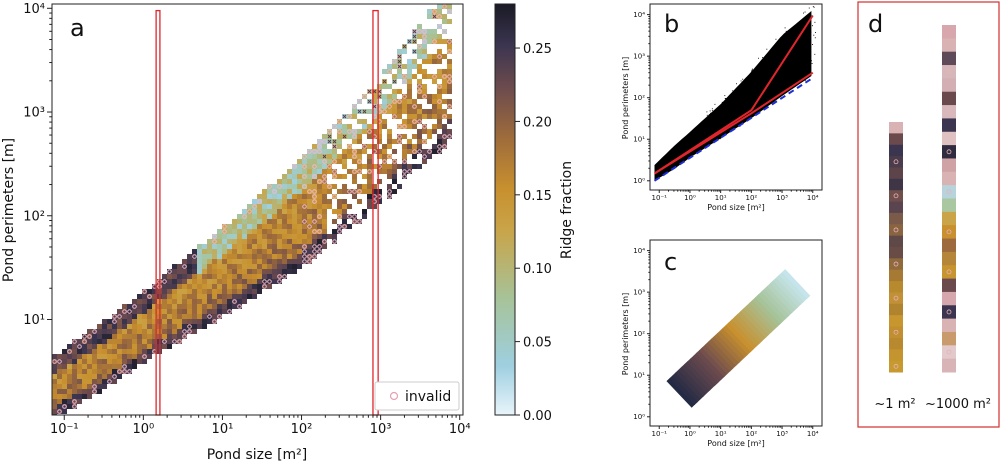 The height and width of the screenshot is (464, 1001). Describe the element at coordinates (334, 141) in the screenshot. I see `invalid-cross` at that location.